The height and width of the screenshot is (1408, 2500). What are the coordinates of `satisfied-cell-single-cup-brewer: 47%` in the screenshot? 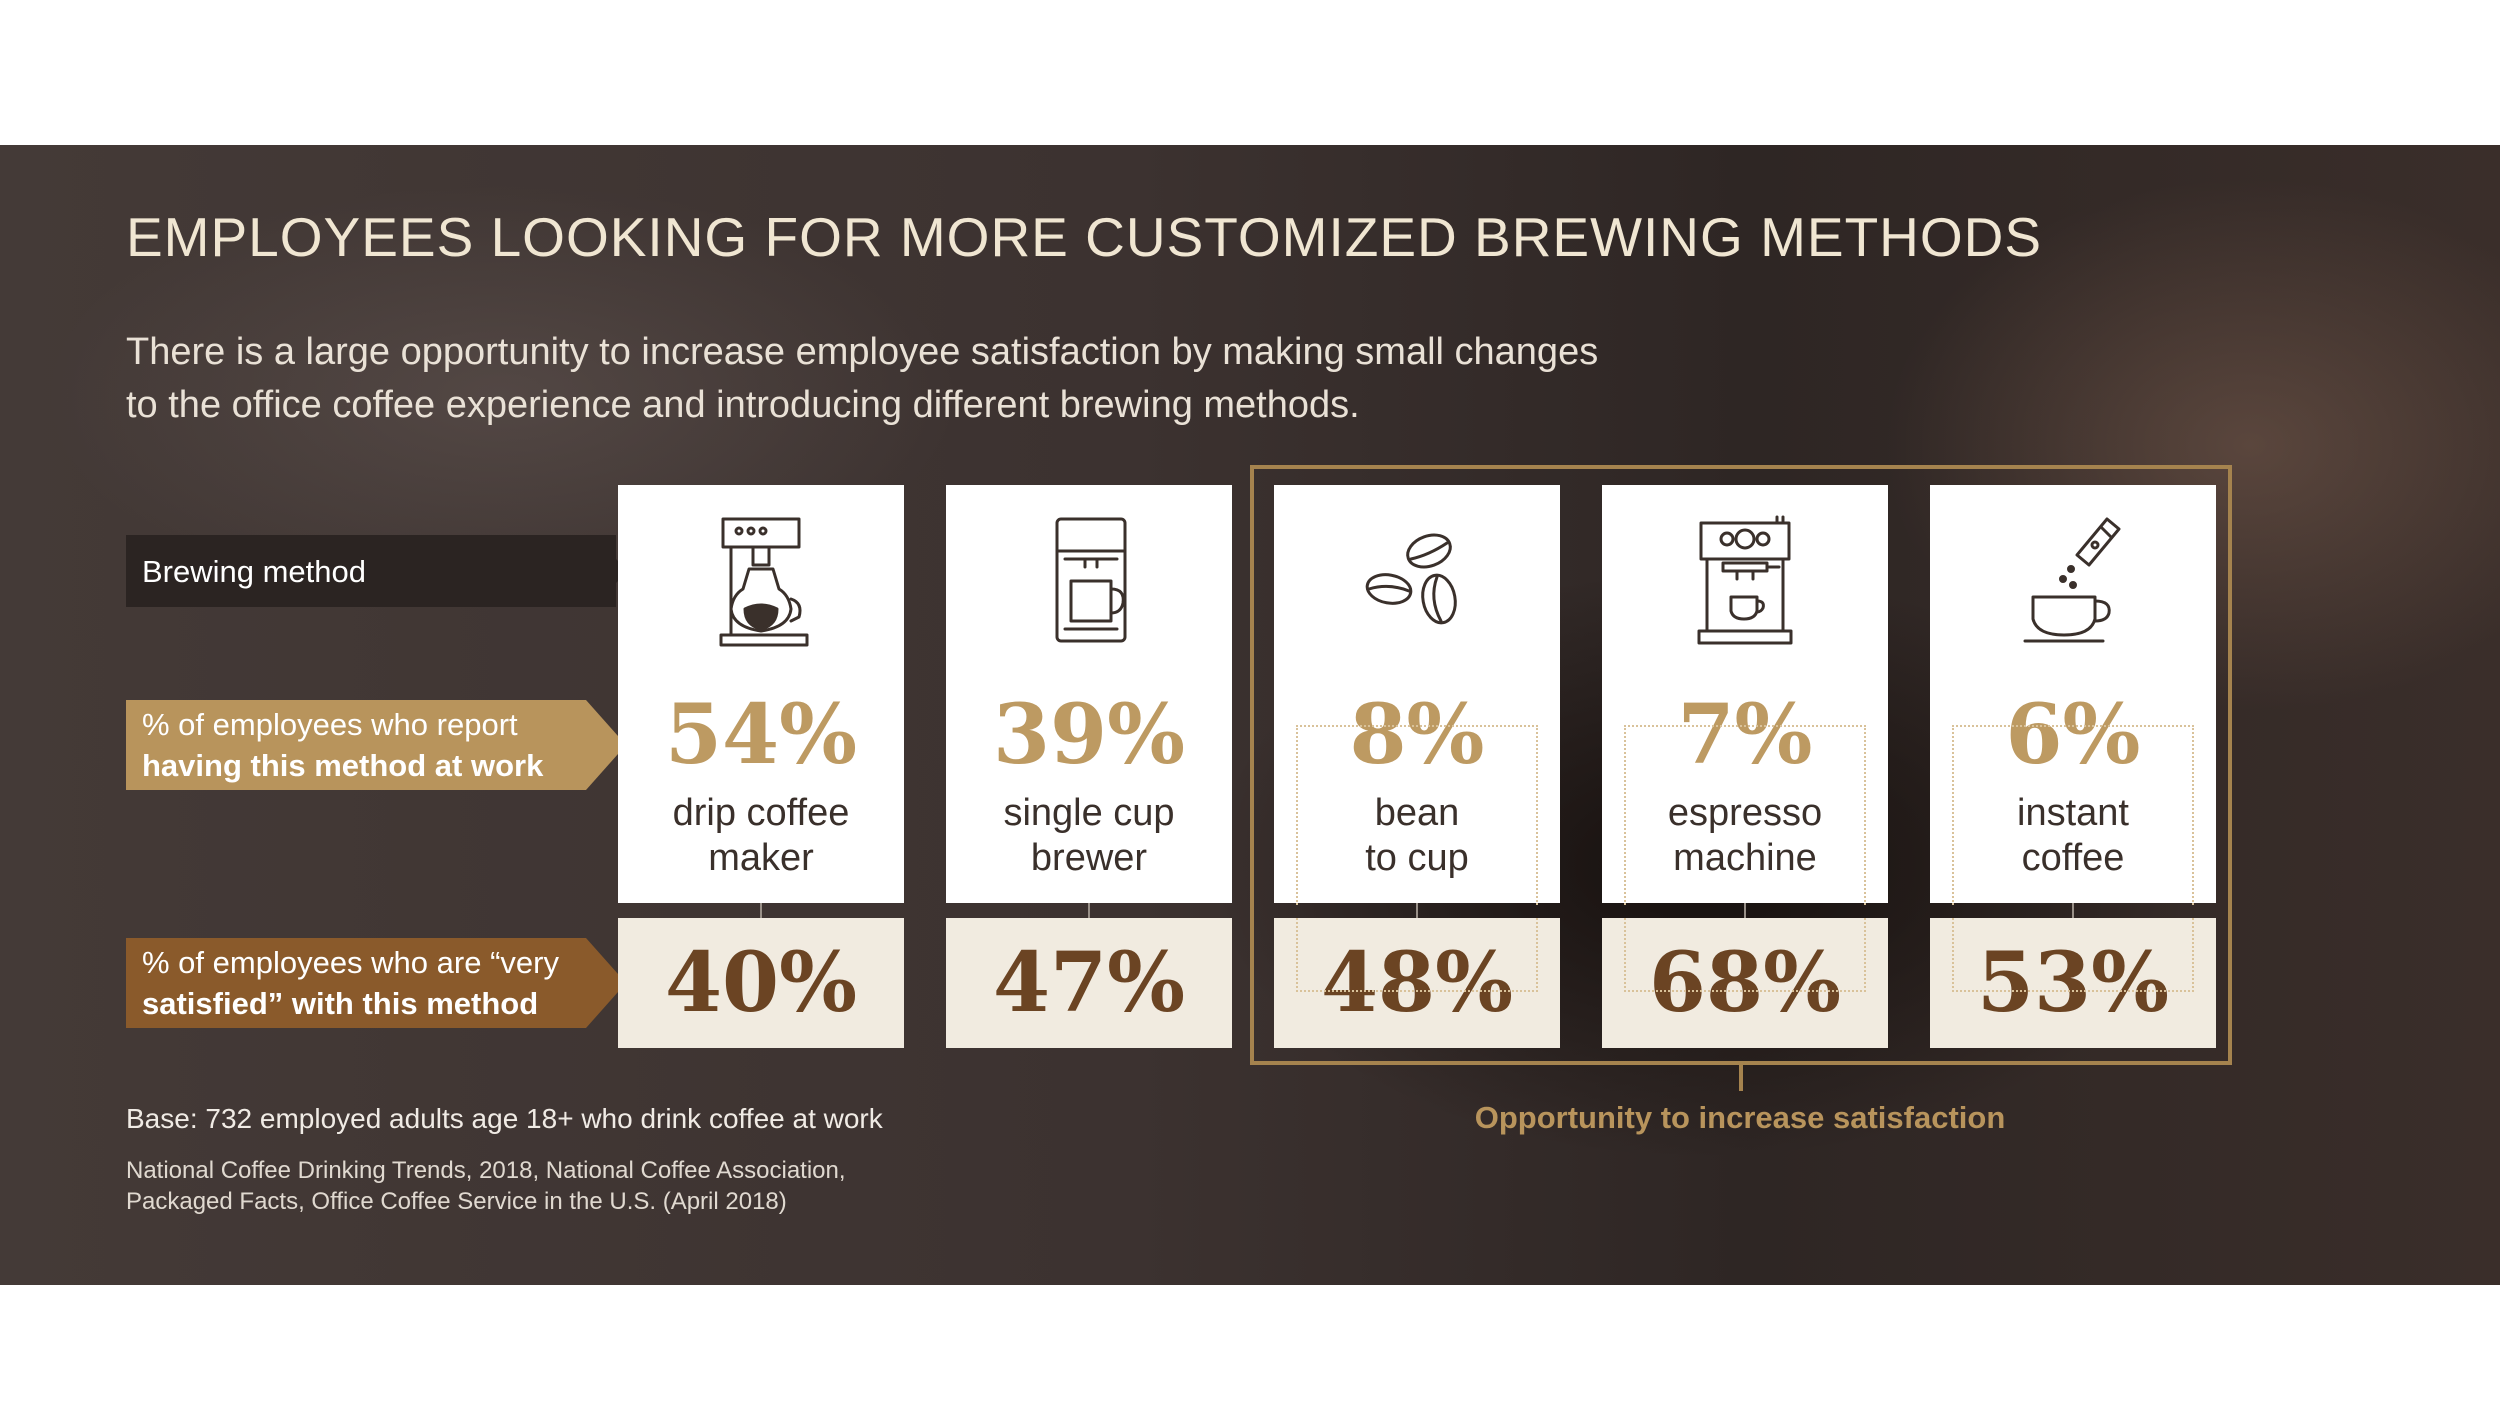 It's located at (1089, 983).